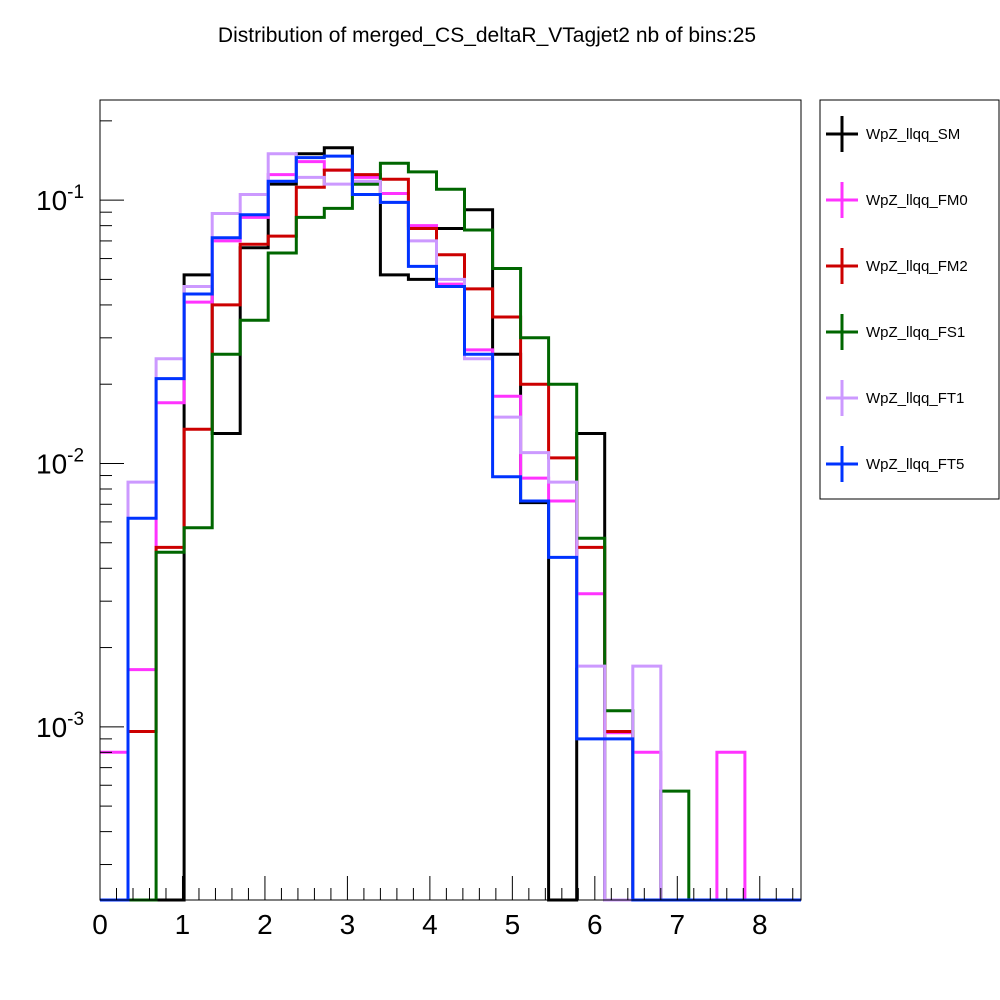 This screenshot has height=1000, width=1000. What do you see at coordinates (513, 924) in the screenshot?
I see `x-tick-label: 5` at bounding box center [513, 924].